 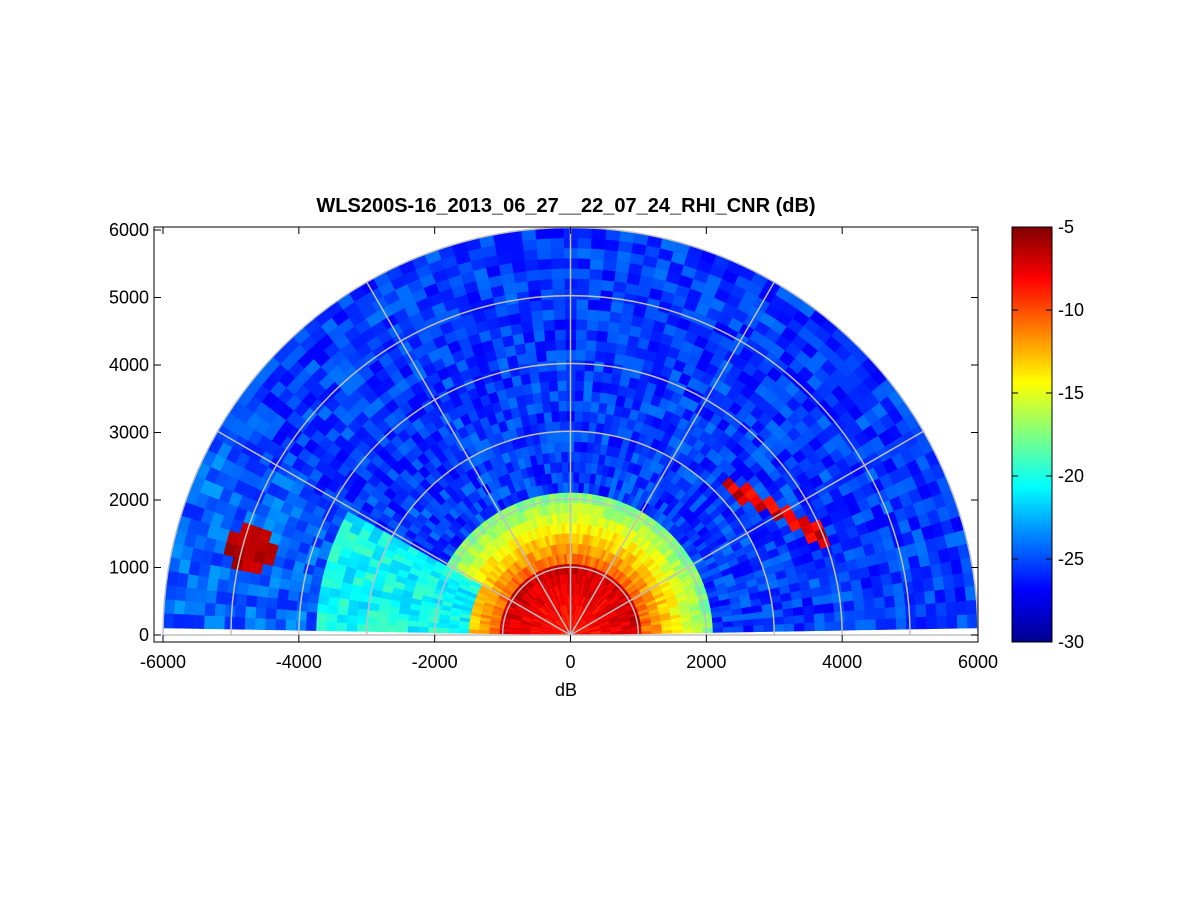 I want to click on colorbar-tick-label: -20, so click(x=1071, y=476).